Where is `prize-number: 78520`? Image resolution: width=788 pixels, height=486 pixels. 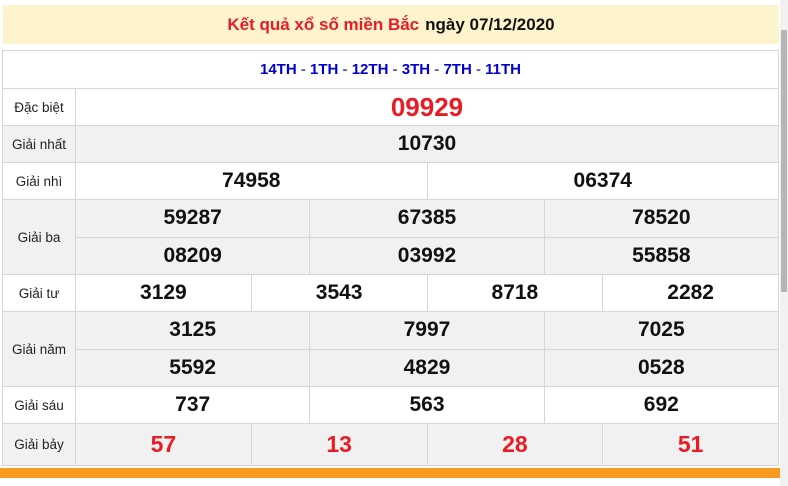 prize-number: 78520 is located at coordinates (660, 218).